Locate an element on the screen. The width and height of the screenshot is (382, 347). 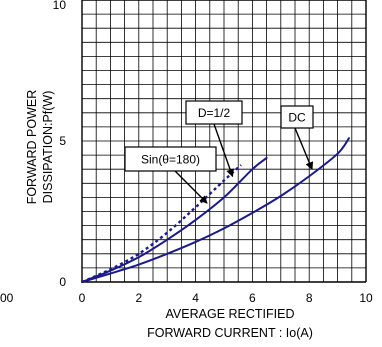
annotation-box-dc is located at coordinates (297, 117).